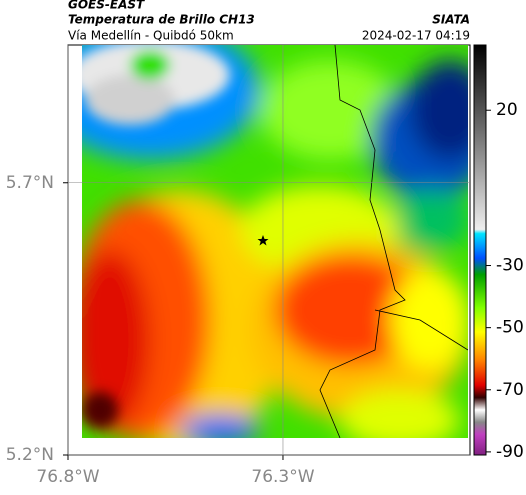  What do you see at coordinates (451, 20) in the screenshot?
I see `agency: SIATA` at bounding box center [451, 20].